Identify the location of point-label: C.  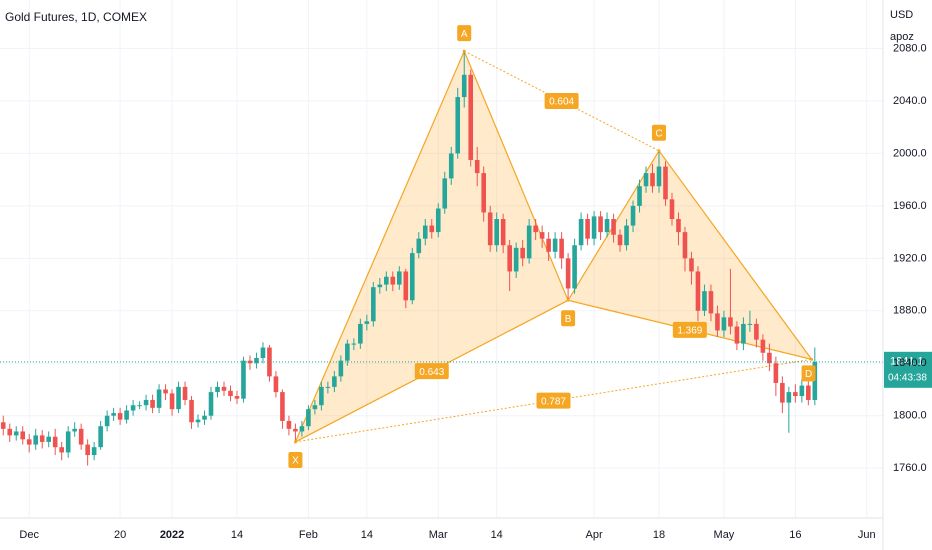
(658, 133).